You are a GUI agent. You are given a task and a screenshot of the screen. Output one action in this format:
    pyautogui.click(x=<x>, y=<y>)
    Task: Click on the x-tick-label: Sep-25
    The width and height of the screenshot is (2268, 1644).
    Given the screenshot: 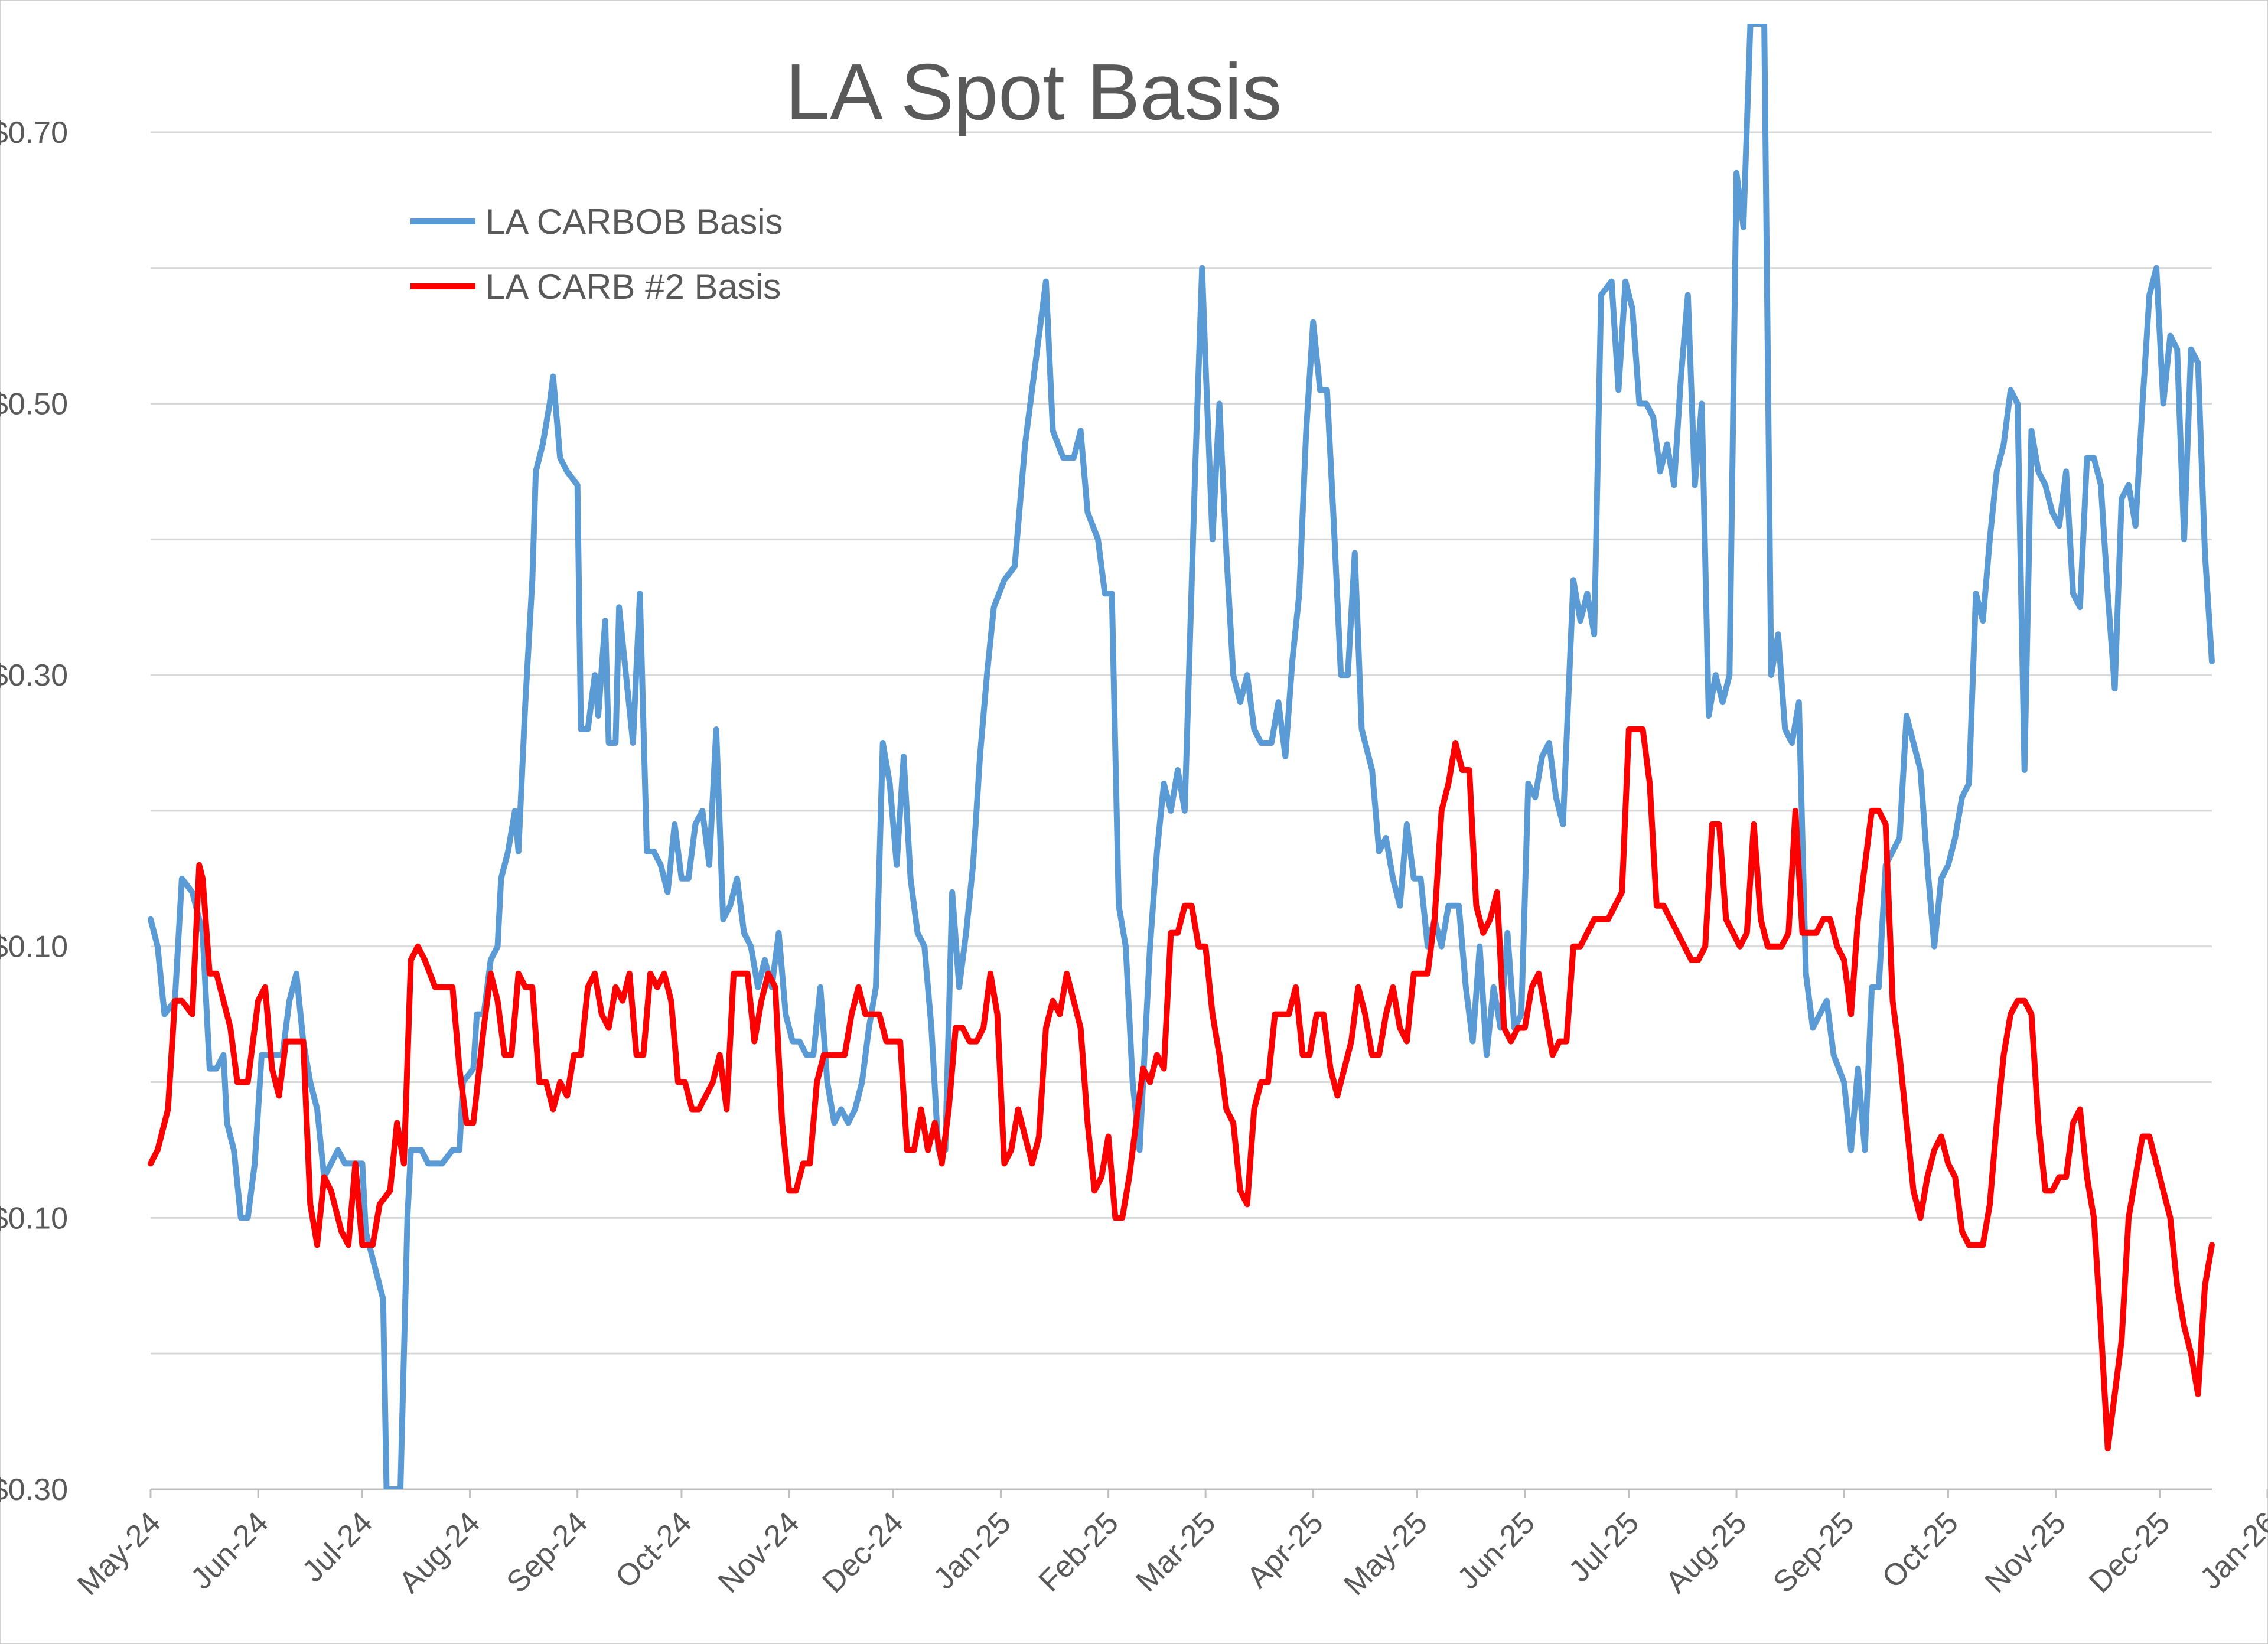 What is the action you would take?
    pyautogui.click(x=1814, y=1552)
    